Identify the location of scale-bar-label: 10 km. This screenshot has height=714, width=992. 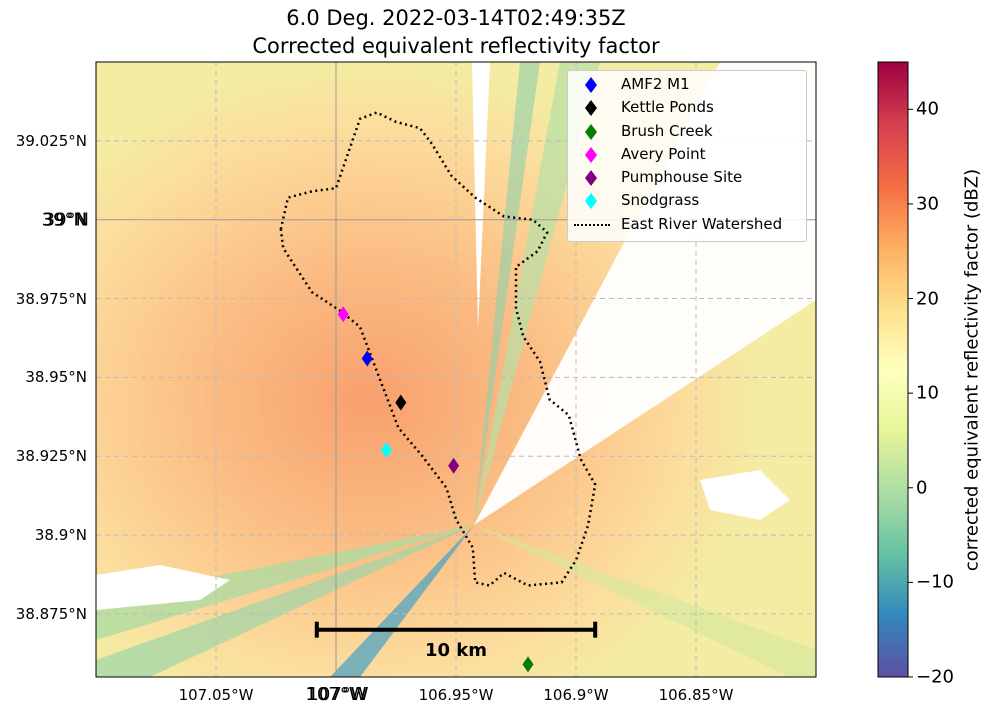
(456, 650).